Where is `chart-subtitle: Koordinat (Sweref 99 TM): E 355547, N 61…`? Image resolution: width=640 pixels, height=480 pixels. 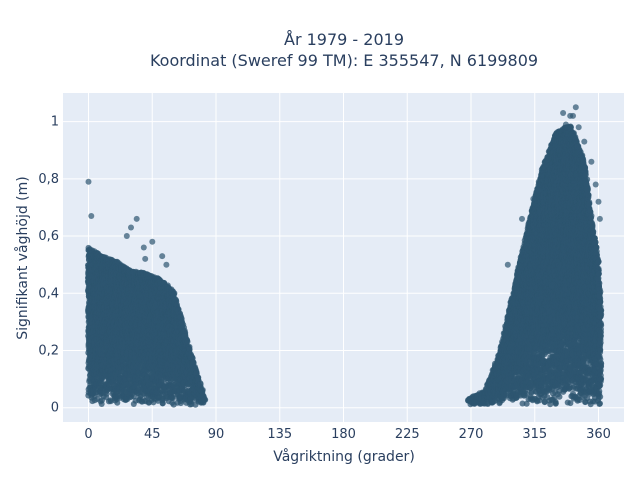 chart-subtitle: Koordinat (Sweref 99 TM): E 355547, N 61… is located at coordinates (344, 60).